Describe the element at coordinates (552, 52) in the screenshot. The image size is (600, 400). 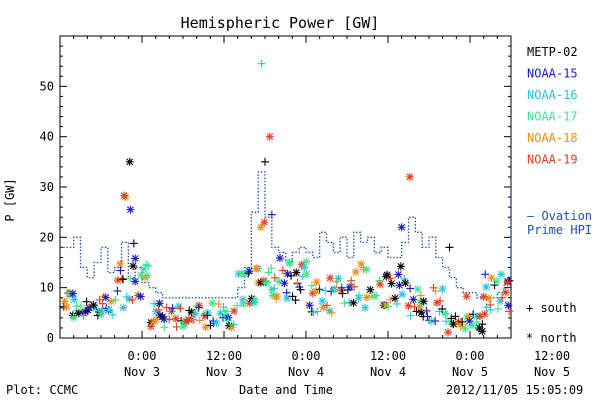
I see `legend-entry: METP-02` at that location.